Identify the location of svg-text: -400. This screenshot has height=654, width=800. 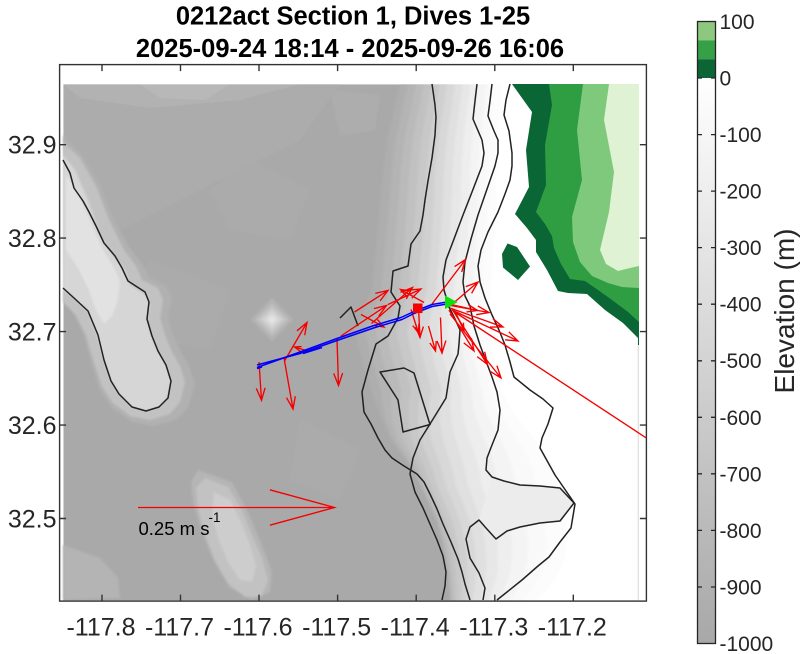
(741, 305).